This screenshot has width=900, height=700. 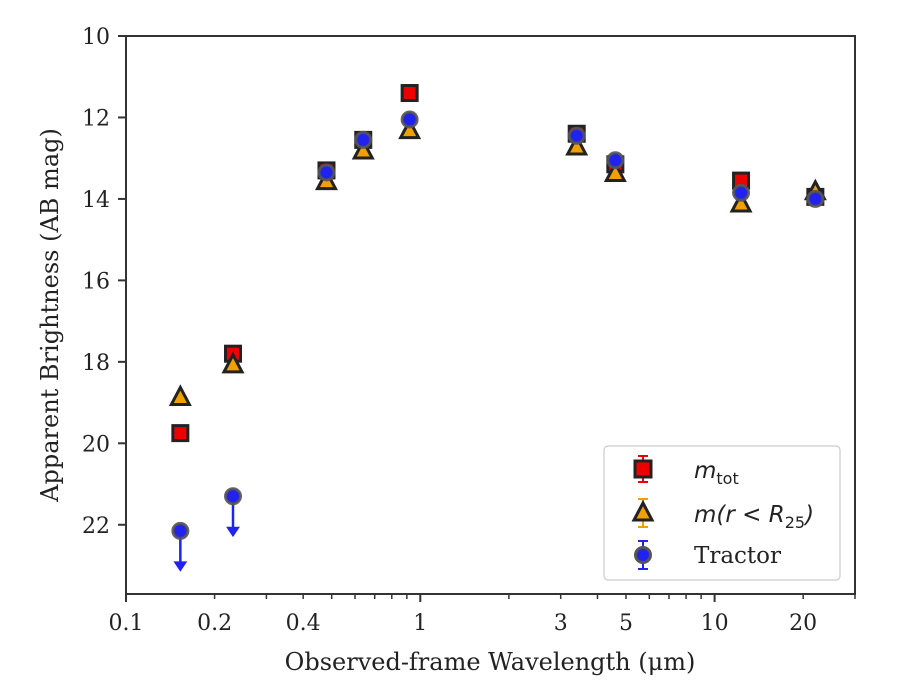 What do you see at coordinates (643, 555) in the screenshot?
I see `legend-circle-marker` at bounding box center [643, 555].